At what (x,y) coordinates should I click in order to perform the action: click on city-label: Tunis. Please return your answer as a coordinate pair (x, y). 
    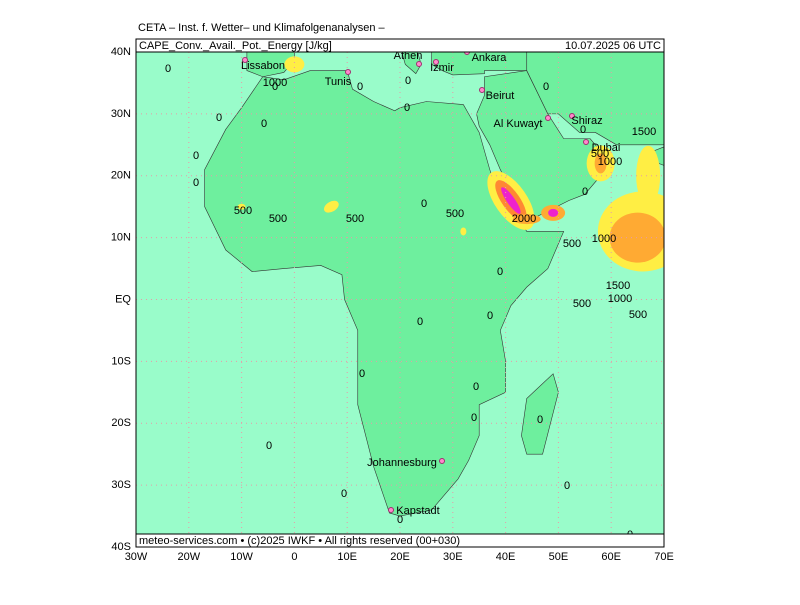
    Looking at the image, I should click on (338, 82).